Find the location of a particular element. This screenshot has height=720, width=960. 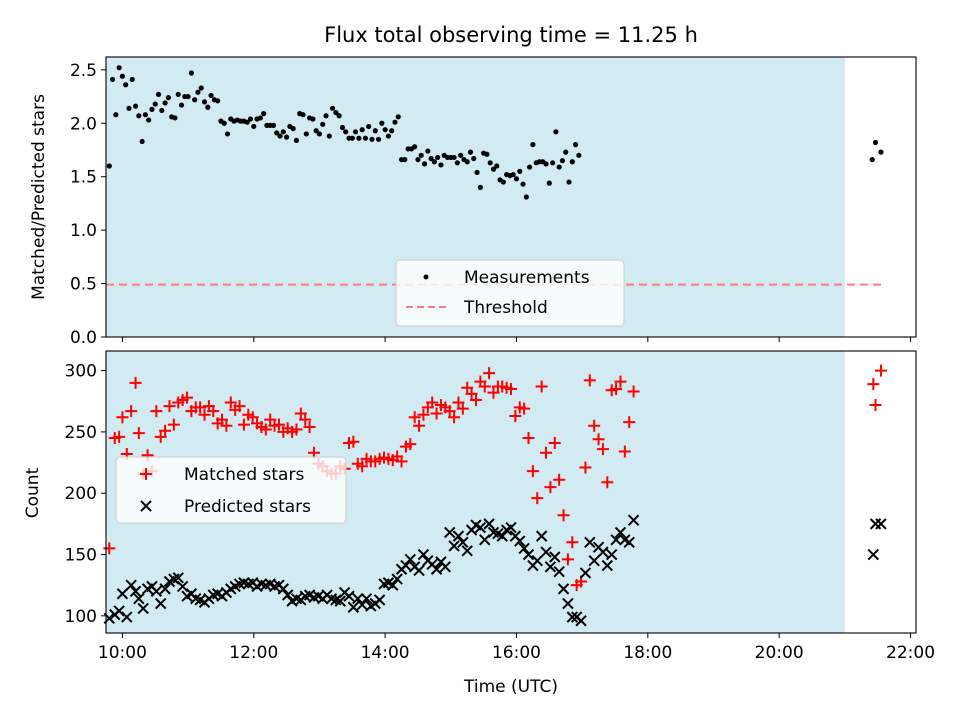

top-ytick-label: 1.0 is located at coordinates (83, 231).